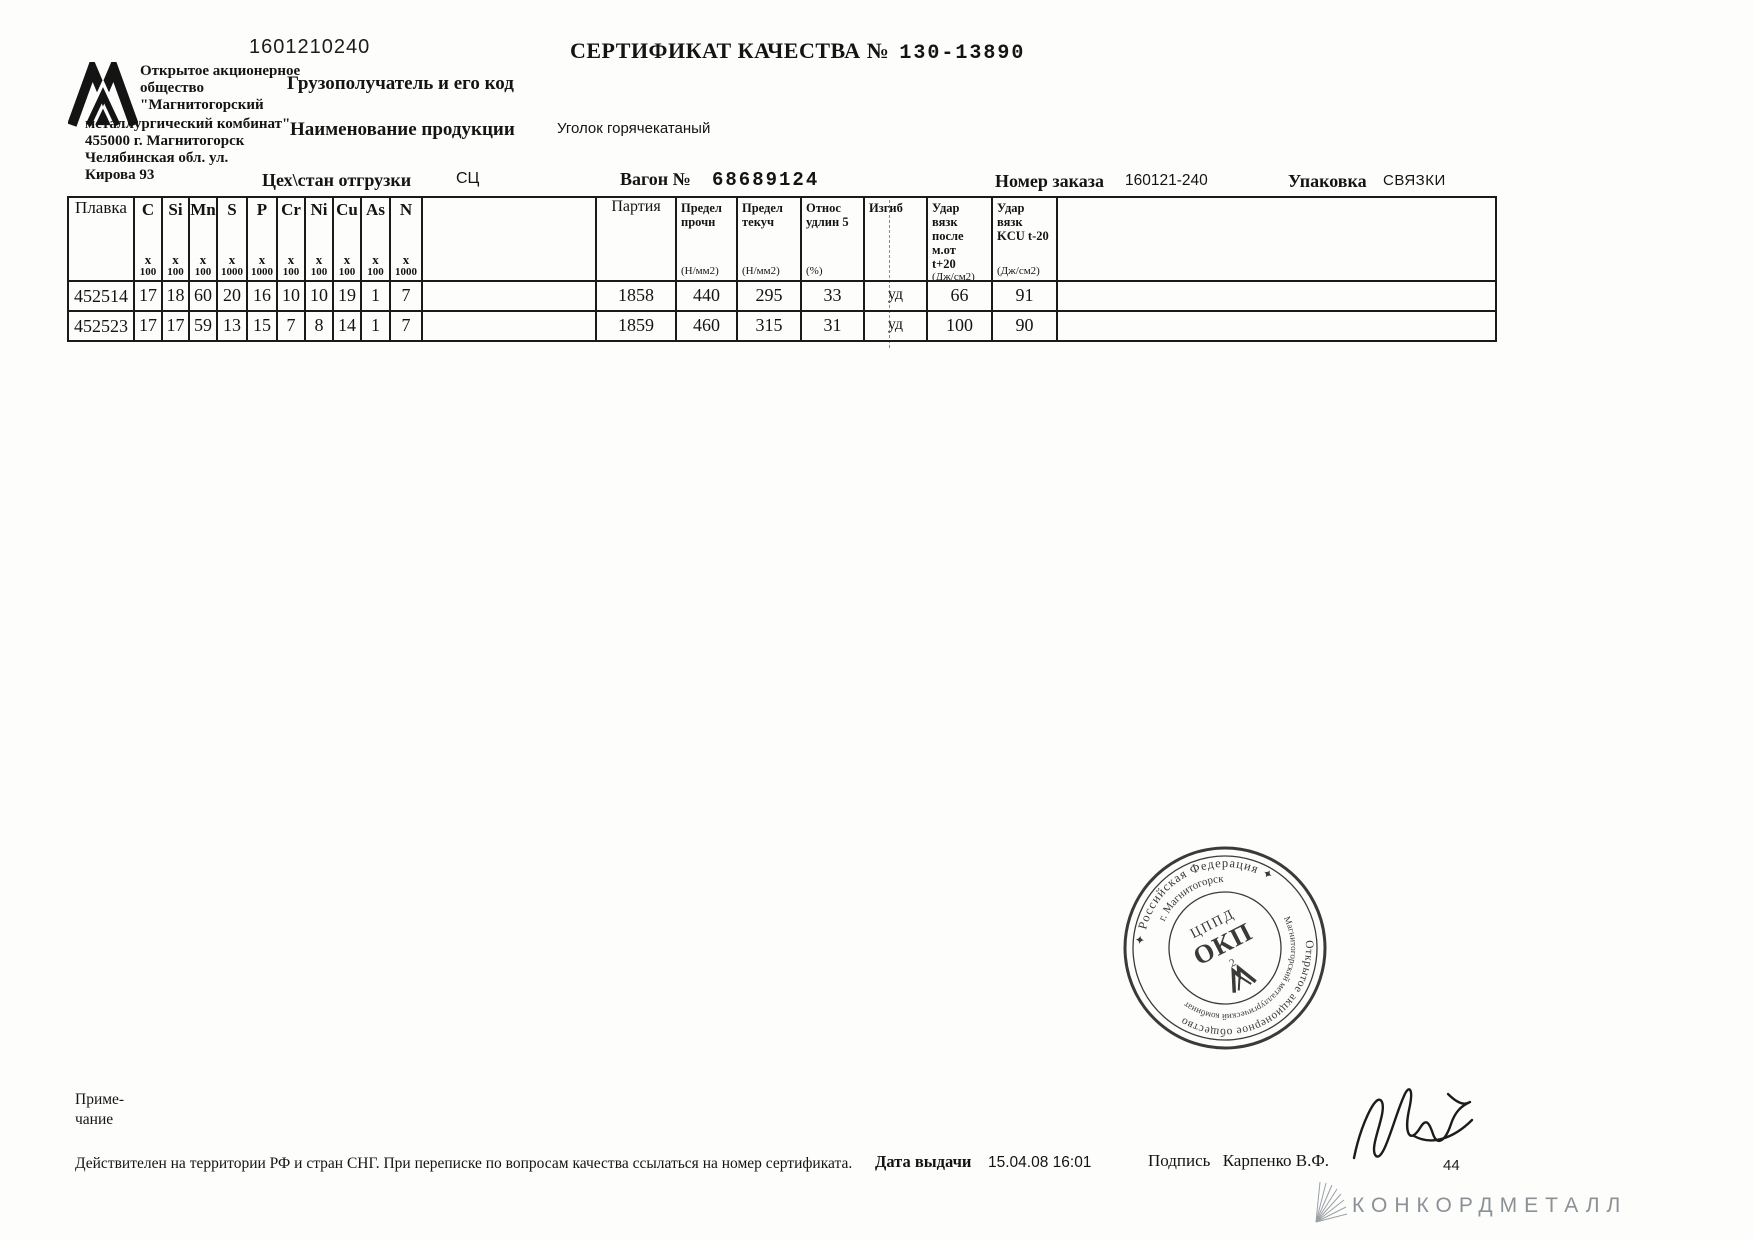 The height and width of the screenshot is (1240, 1754). Describe the element at coordinates (923, 1161) in the screenshot. I see `issue-date-label: Дата выдачи` at that location.